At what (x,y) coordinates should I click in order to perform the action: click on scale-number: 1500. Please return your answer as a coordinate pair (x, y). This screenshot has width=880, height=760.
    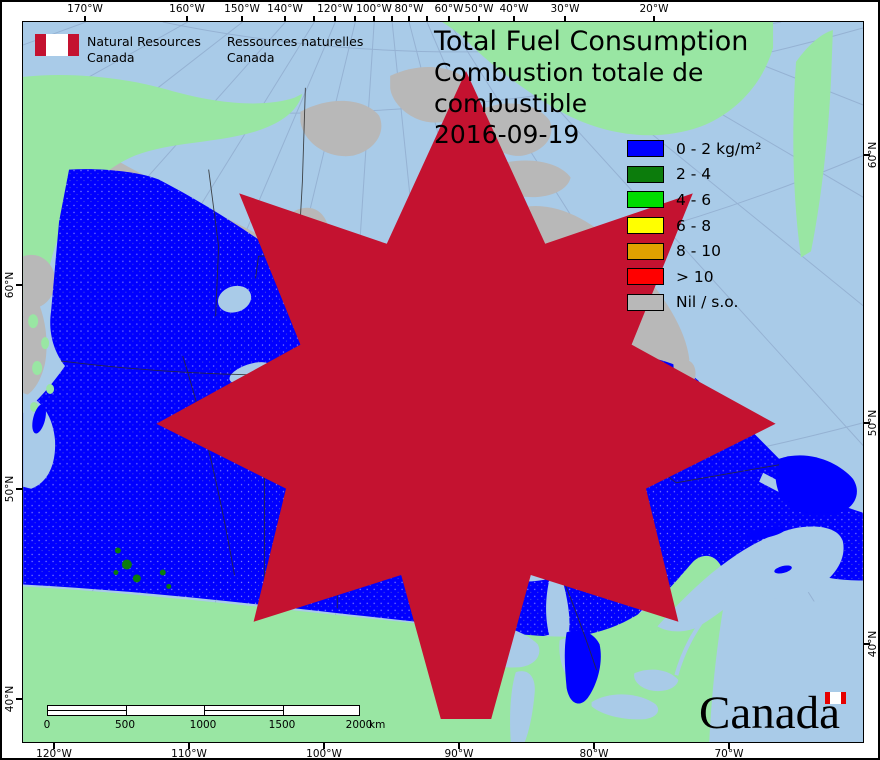
    Looking at the image, I should click on (282, 725).